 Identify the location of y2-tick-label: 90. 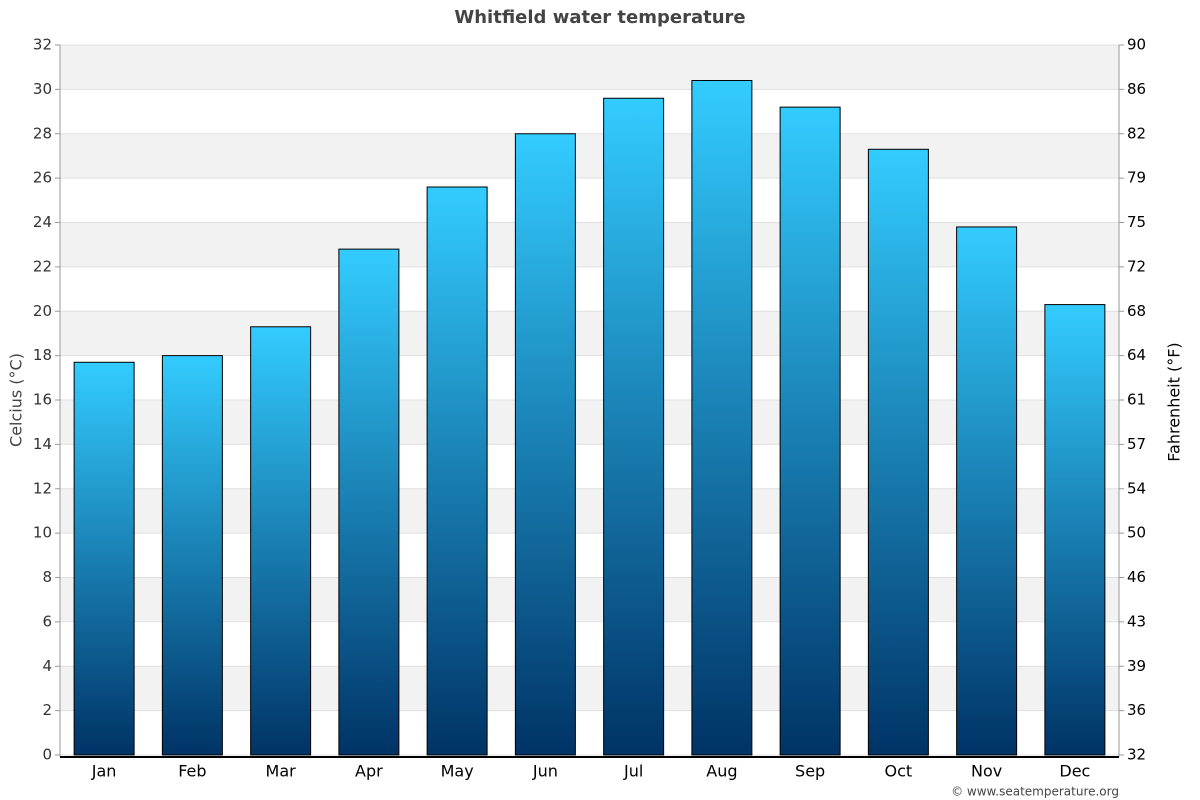
(1136, 45).